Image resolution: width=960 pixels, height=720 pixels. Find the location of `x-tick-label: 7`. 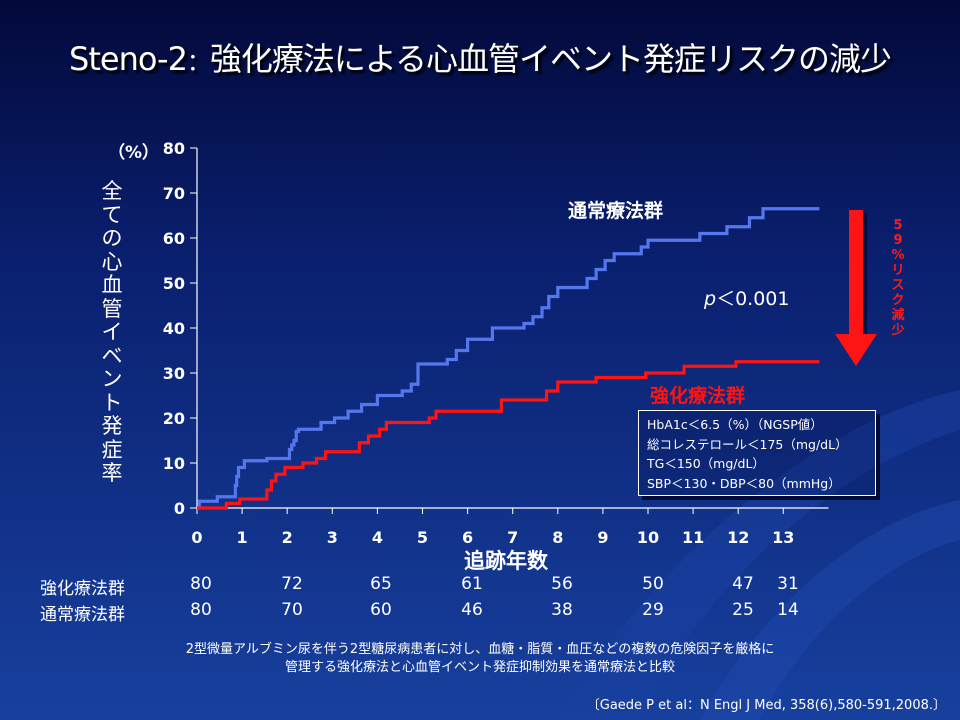

x-tick-label: 7 is located at coordinates (512, 537).